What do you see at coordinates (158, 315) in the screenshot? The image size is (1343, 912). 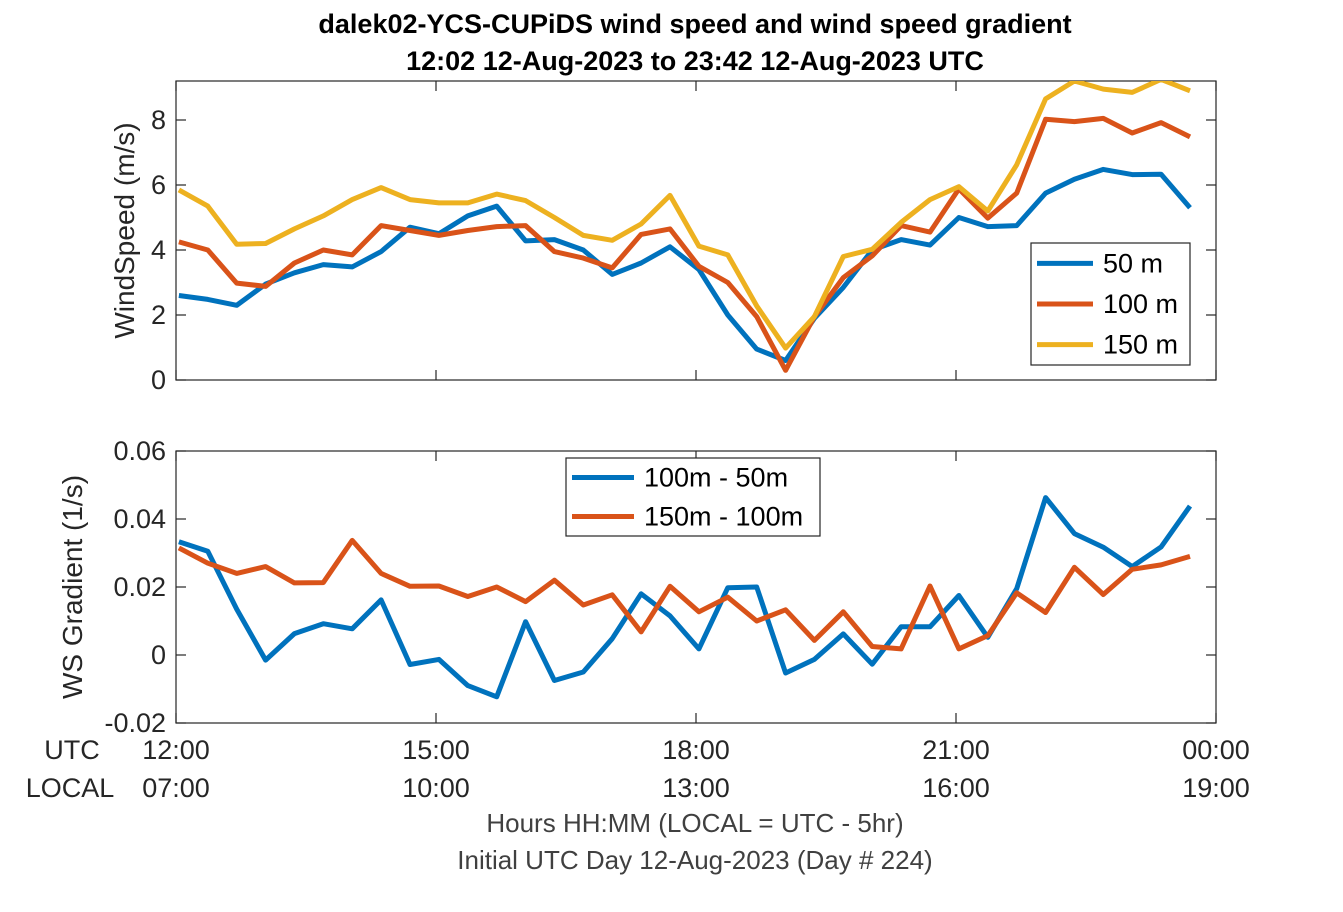 I see `y-tick-label: 2` at bounding box center [158, 315].